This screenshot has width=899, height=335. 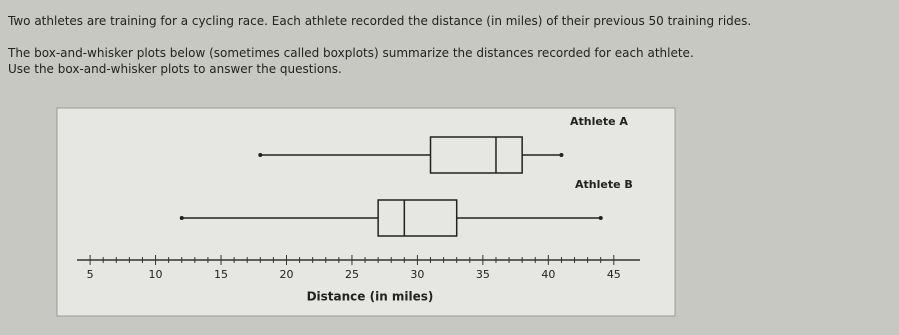 What do you see at coordinates (614, 274) in the screenshot?
I see `x-tick-label: 45` at bounding box center [614, 274].